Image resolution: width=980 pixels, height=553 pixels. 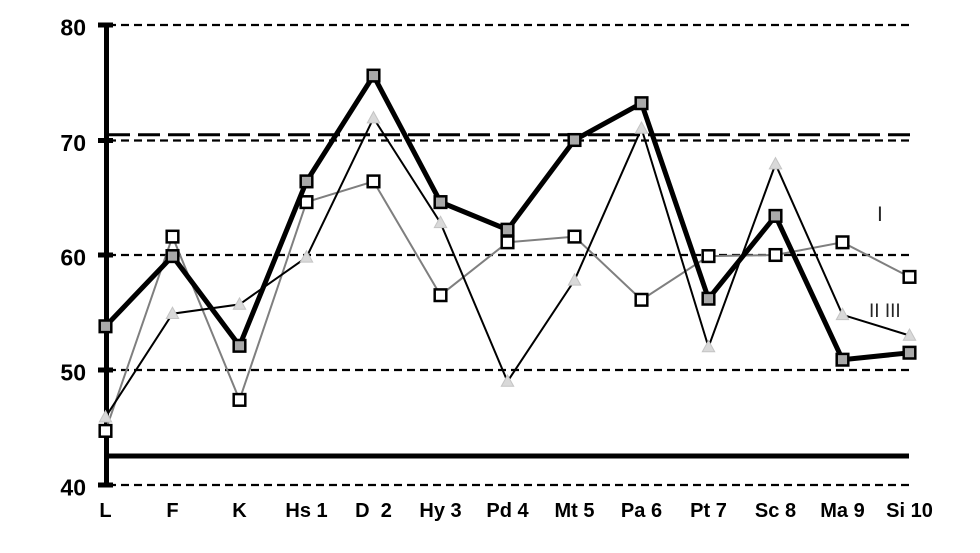 I want to click on svg-text: F, so click(x=172, y=511).